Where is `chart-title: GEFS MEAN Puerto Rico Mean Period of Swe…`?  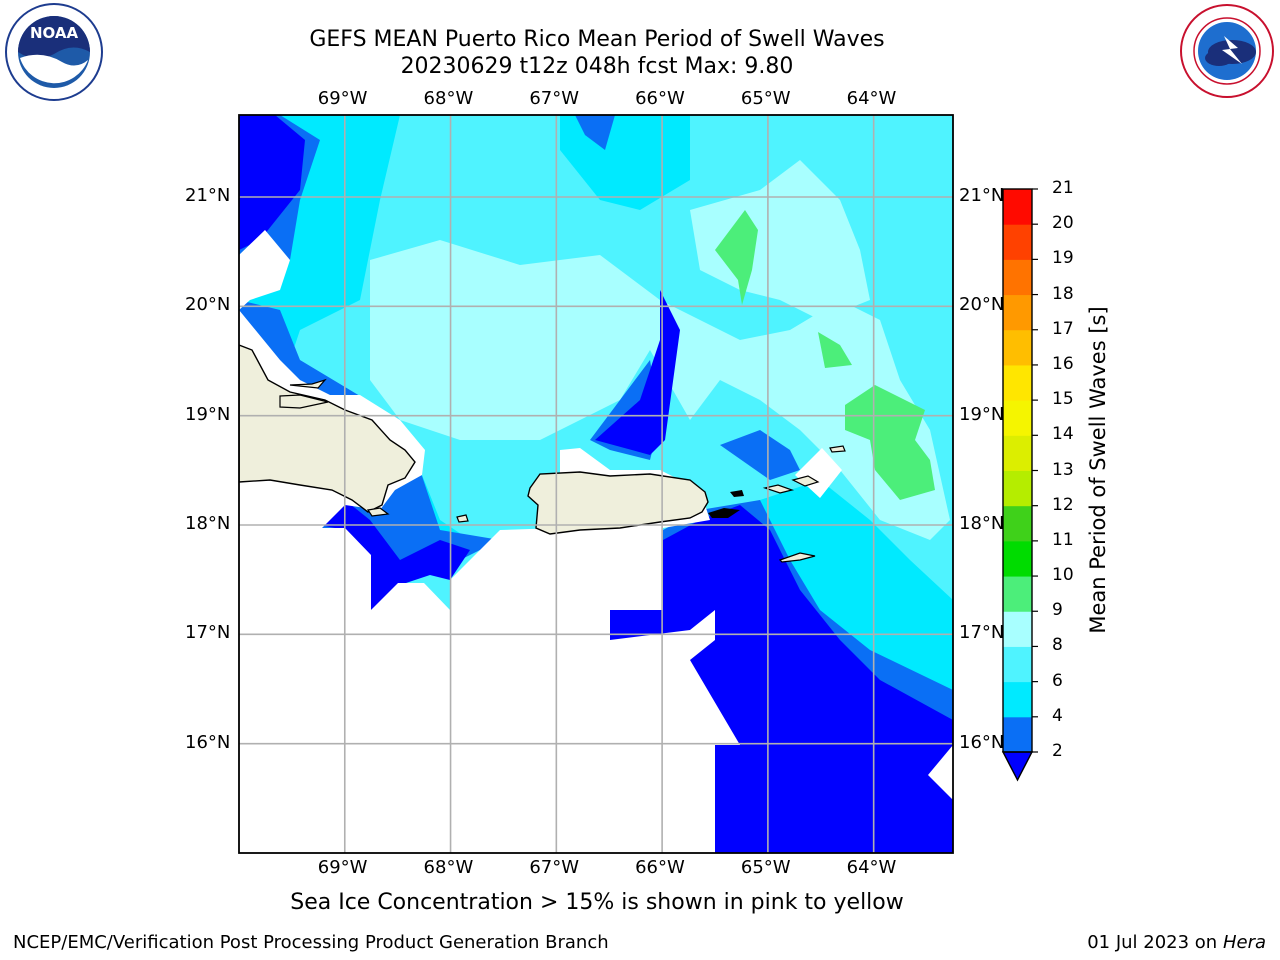 chart-title: GEFS MEAN Puerto Rico Mean Period of Swe… is located at coordinates (597, 39).